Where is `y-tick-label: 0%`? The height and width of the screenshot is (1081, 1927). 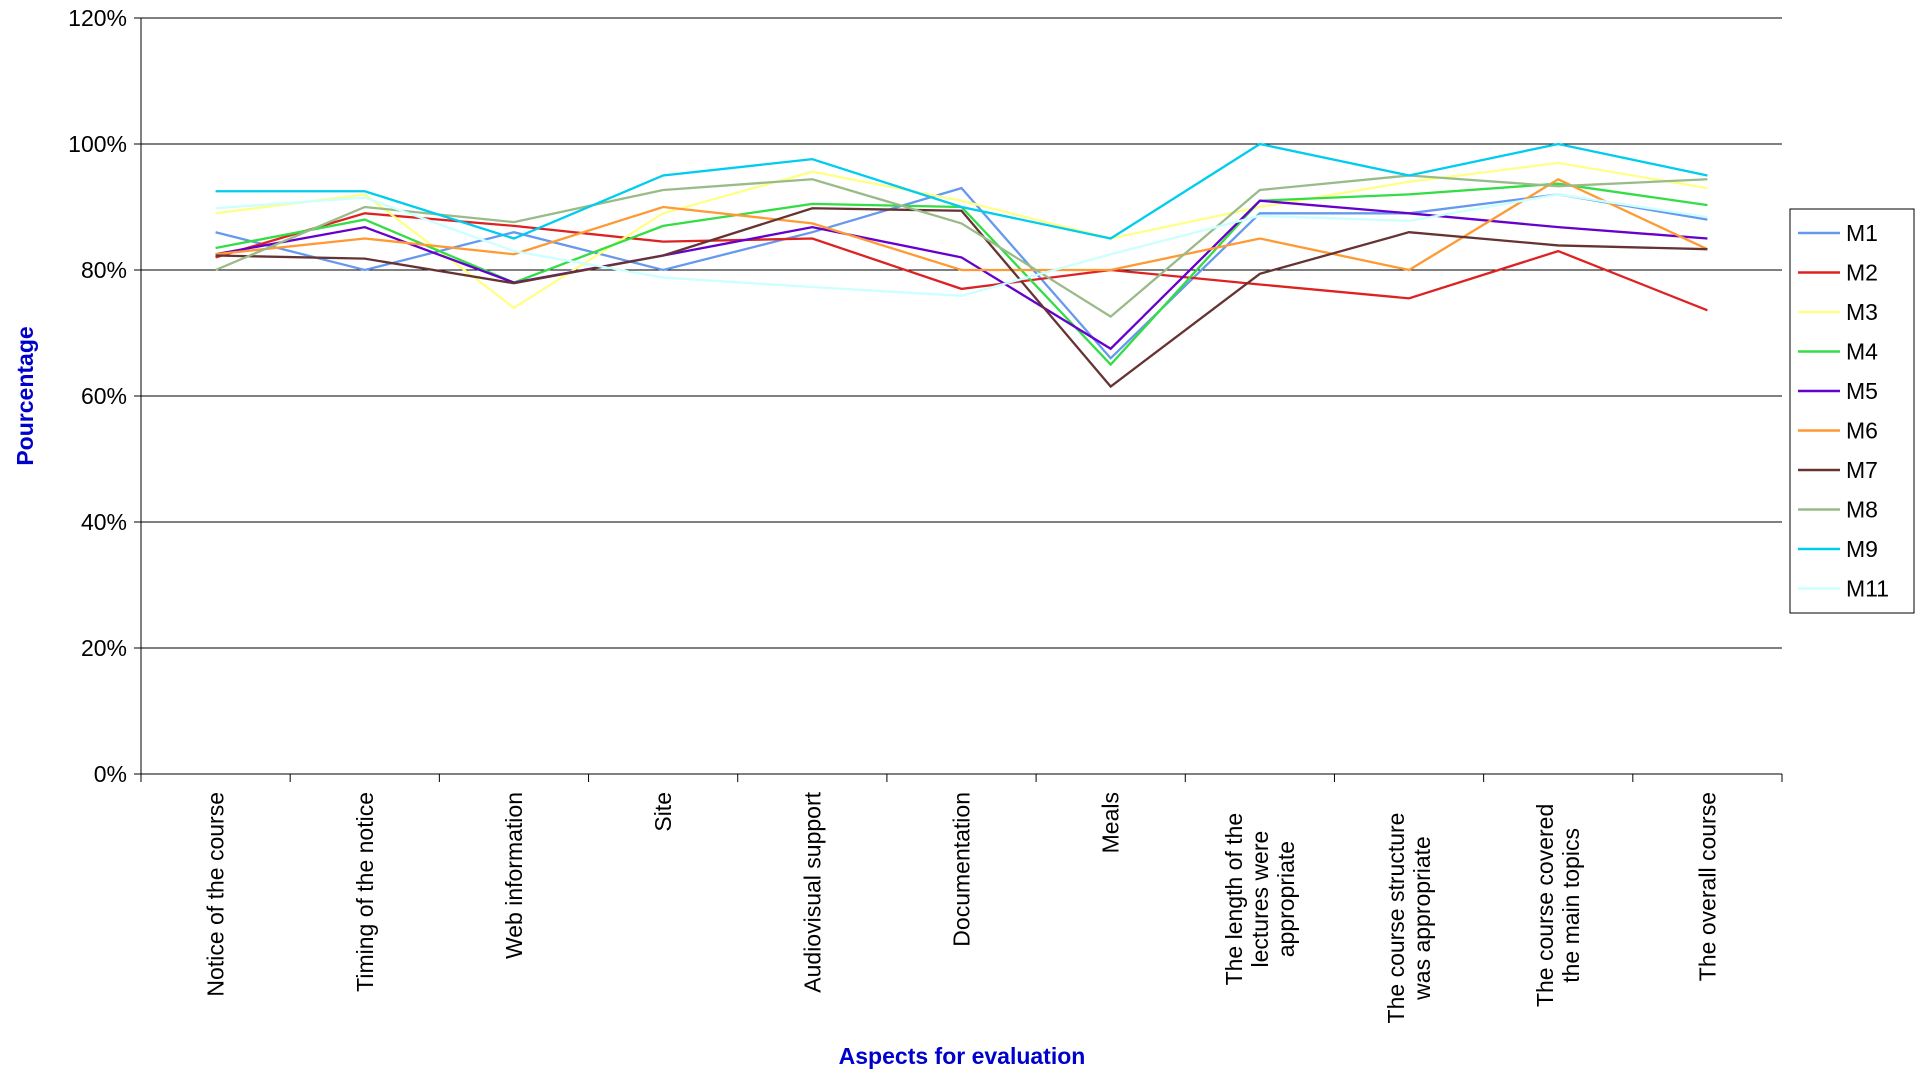 y-tick-label: 0% is located at coordinates (110, 774).